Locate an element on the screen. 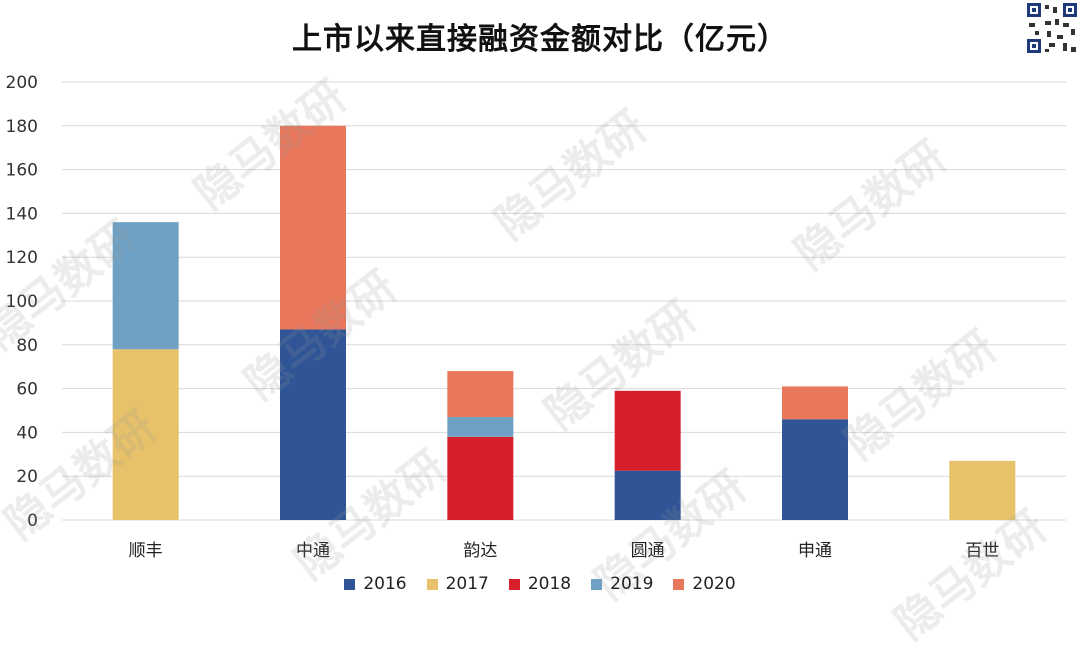  chart-legend: 2016 2017 2018 2019 2020 is located at coordinates (540, 584).